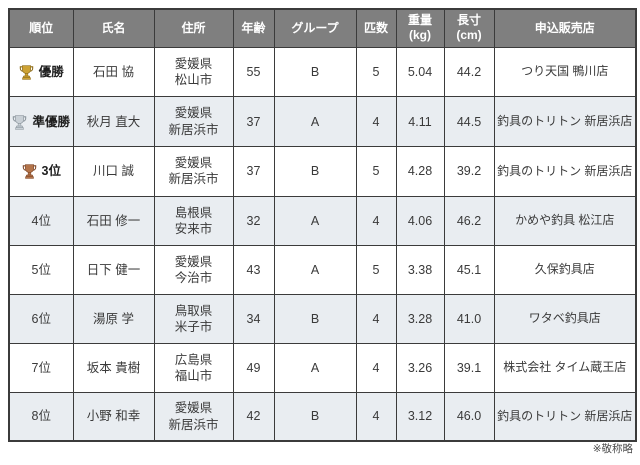  Describe the element at coordinates (420, 220) in the screenshot. I see `weight-cell: 4.06` at that location.